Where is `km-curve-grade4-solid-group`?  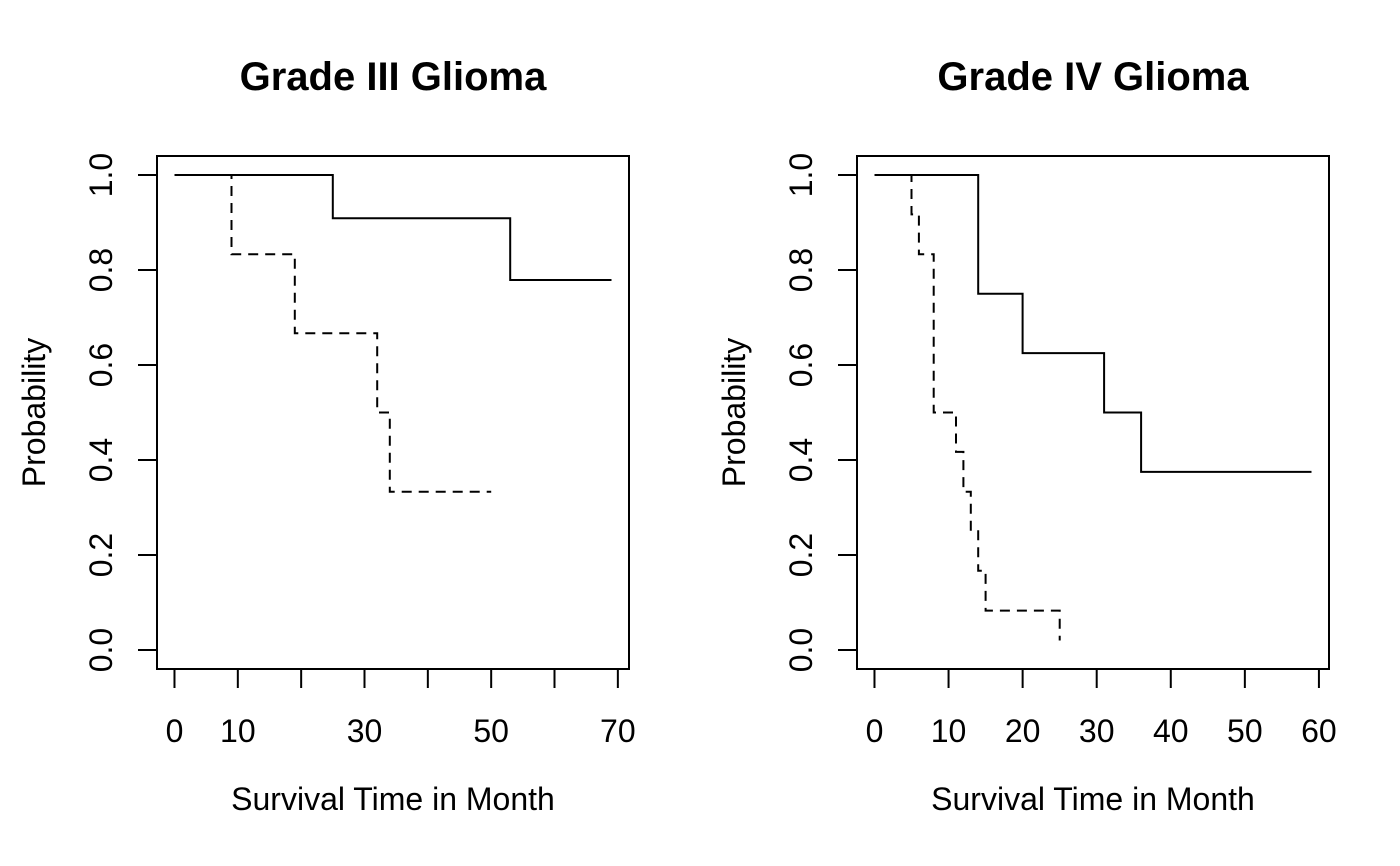
km-curve-grade4-solid-group is located at coordinates (1093, 323).